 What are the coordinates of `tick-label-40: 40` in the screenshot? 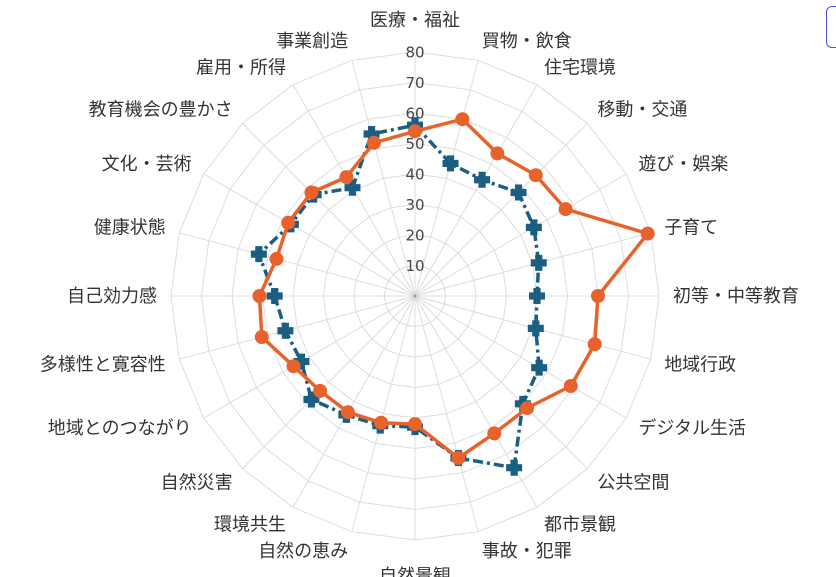 It's located at (414, 175).